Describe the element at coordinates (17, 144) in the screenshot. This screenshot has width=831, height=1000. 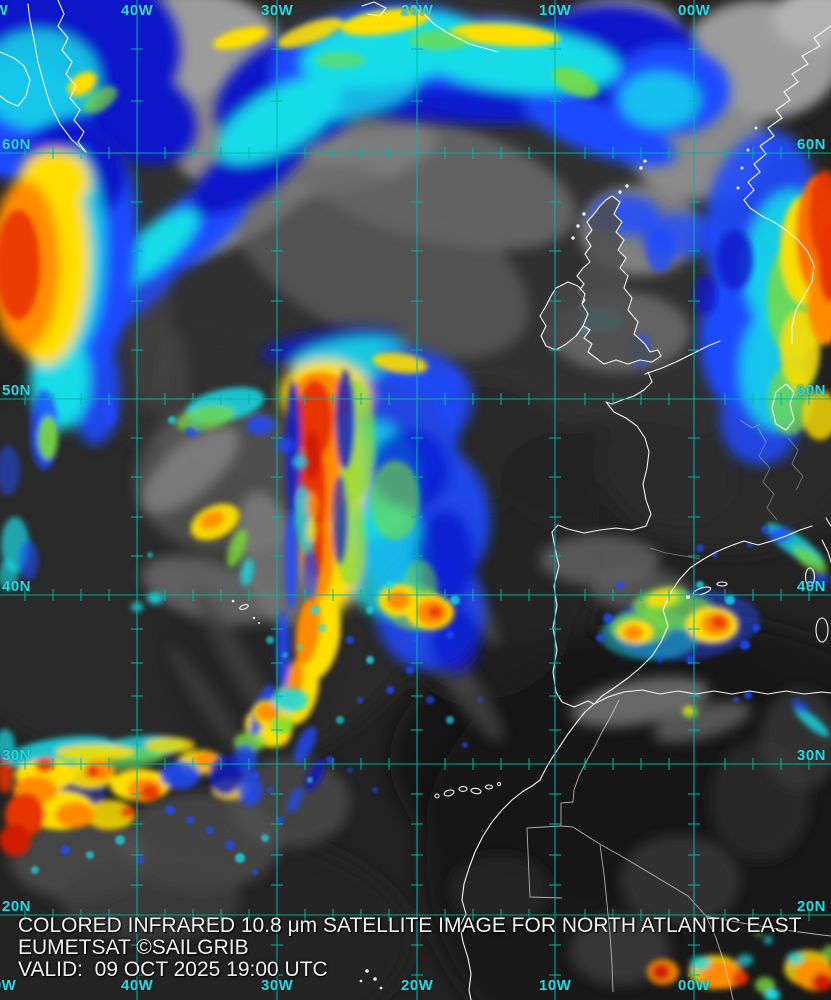
I see `lat-label-60n-left: 60N` at that location.